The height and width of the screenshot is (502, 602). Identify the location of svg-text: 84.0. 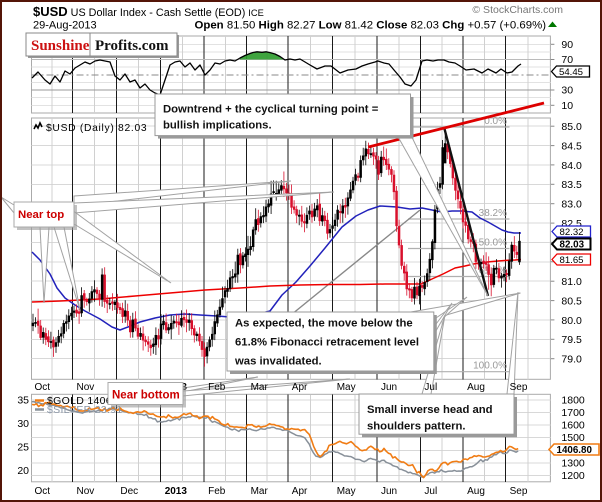
(571, 166).